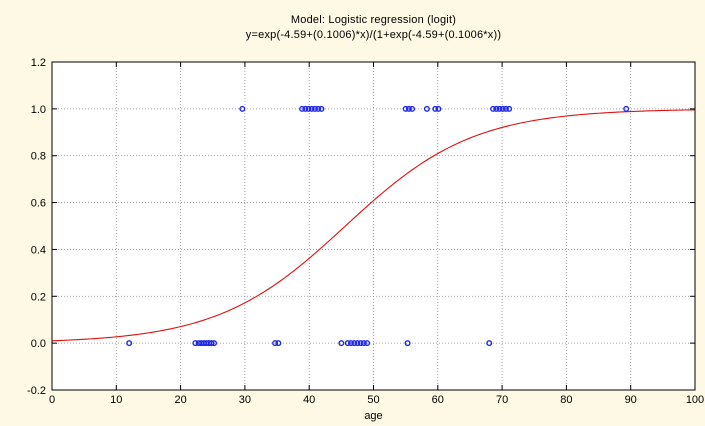 Image resolution: width=705 pixels, height=426 pixels. Describe the element at coordinates (38, 204) in the screenshot. I see `y-tick-label: 0.6` at that location.